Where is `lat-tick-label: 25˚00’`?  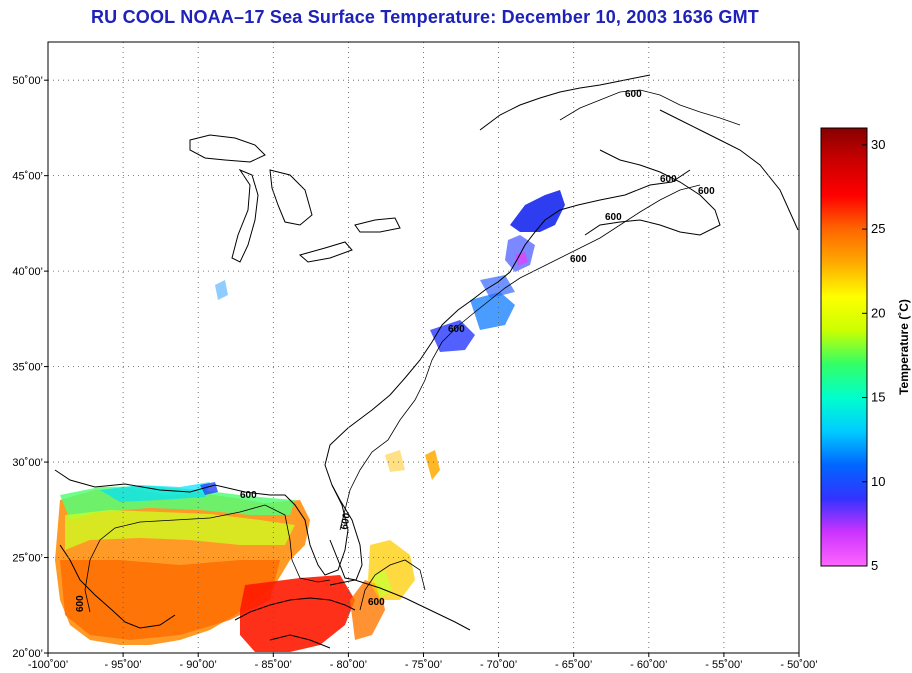
lat-tick-label: 25˚00’ is located at coordinates (27, 559).